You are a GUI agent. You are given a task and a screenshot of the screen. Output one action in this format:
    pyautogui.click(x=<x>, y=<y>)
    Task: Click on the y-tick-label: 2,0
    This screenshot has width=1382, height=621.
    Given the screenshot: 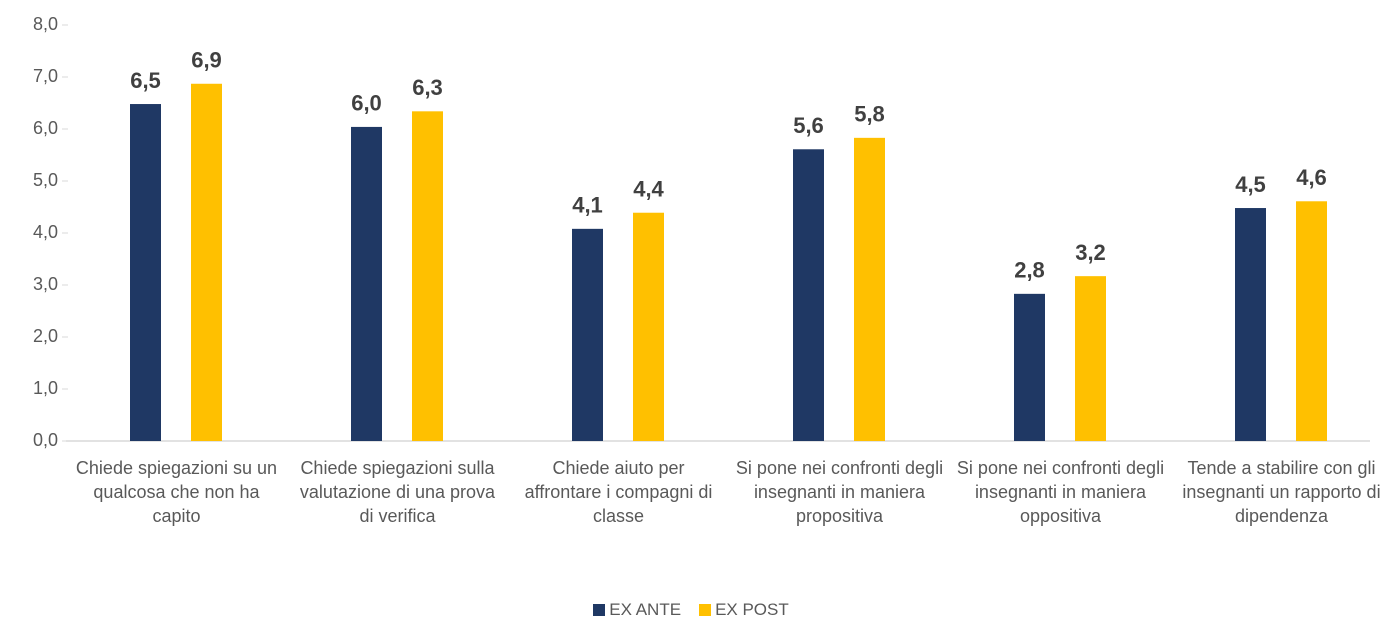 What is the action you would take?
    pyautogui.click(x=45, y=336)
    